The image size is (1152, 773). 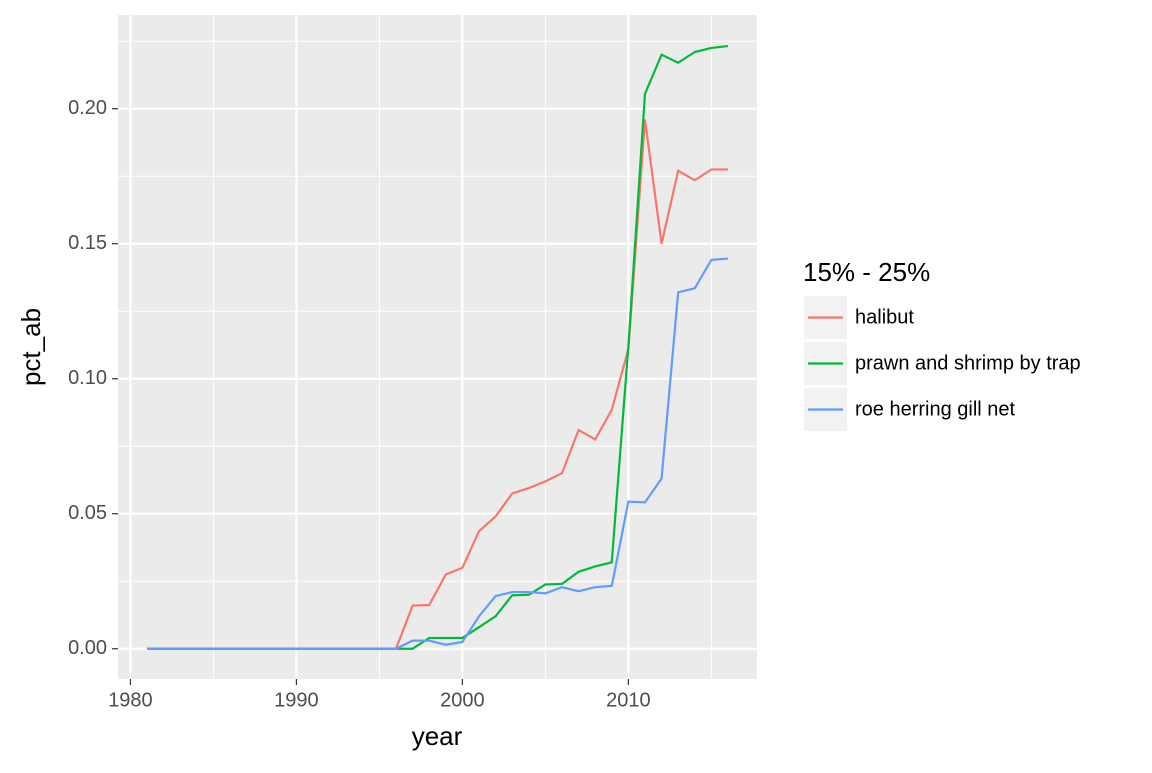 What do you see at coordinates (31, 347) in the screenshot?
I see `y-axis-title: pct_ab` at bounding box center [31, 347].